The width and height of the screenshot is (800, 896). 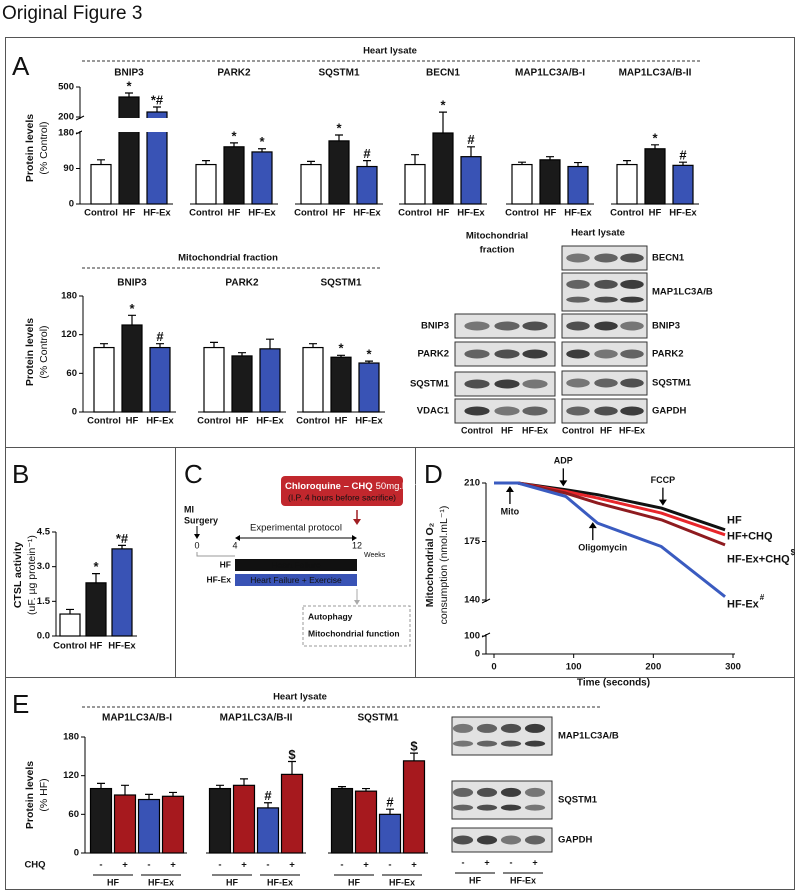 What do you see at coordinates (493, 667) in the screenshot?
I see `x-tick-label: 0` at bounding box center [493, 667].